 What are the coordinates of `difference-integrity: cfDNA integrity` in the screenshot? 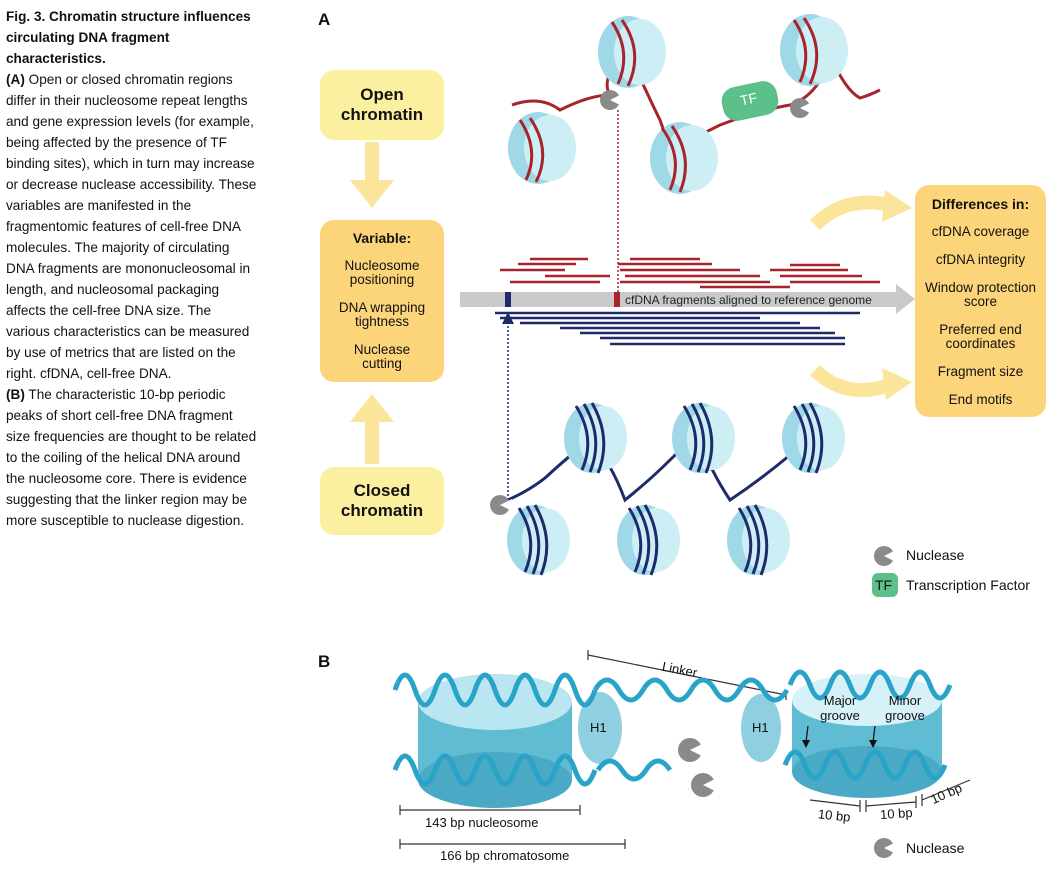 It's located at (980, 259).